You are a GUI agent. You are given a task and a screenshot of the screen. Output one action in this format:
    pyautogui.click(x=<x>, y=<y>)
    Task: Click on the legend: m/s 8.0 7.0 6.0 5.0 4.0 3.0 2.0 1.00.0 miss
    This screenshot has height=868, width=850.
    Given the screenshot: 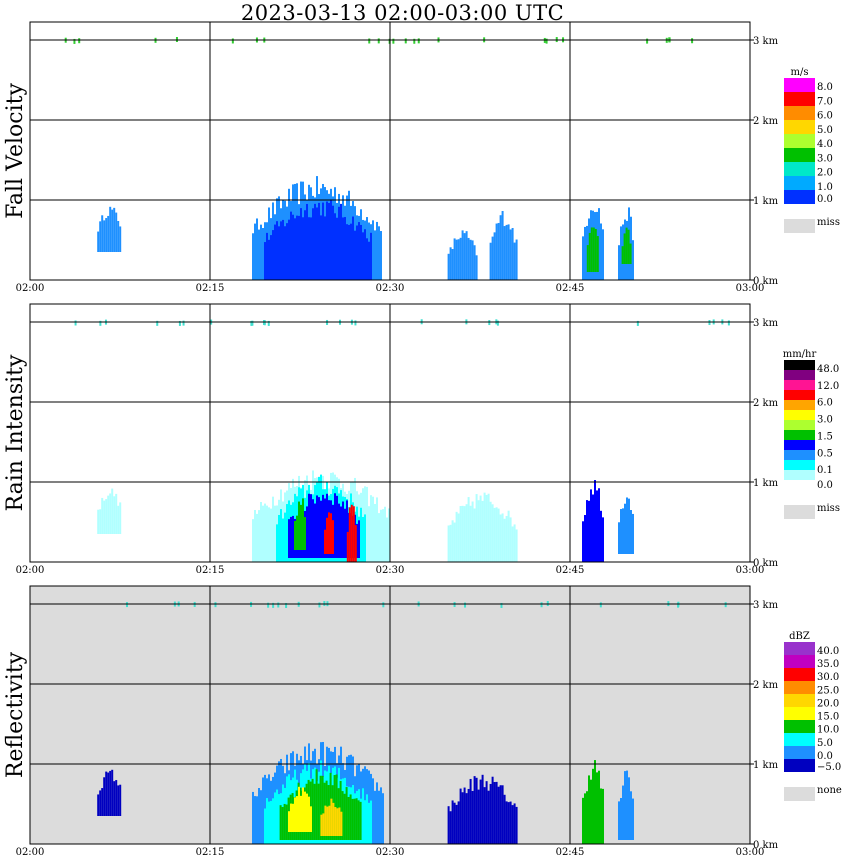 What is the action you would take?
    pyautogui.click(x=812, y=150)
    